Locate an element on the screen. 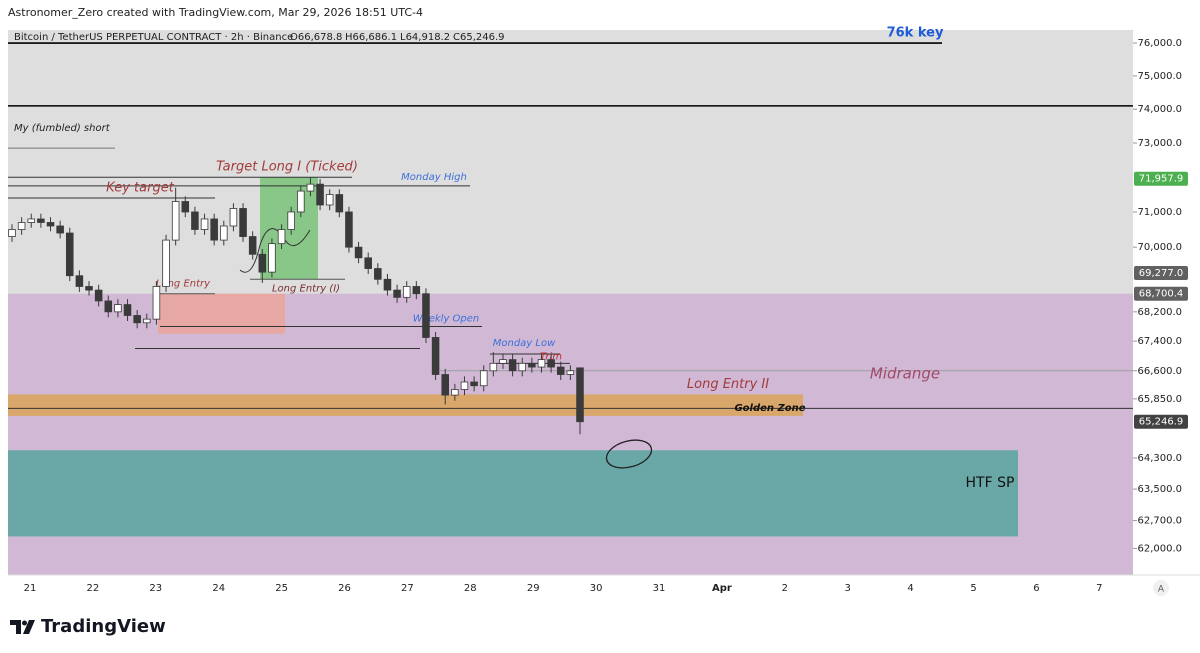 The width and height of the screenshot is (1200, 653). ohlc: O66,678.8 is located at coordinates (316, 37).